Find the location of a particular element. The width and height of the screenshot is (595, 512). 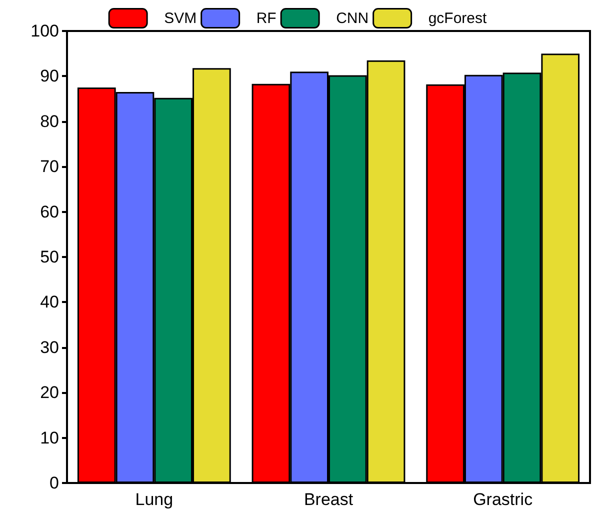

y-tick-label: 50 is located at coordinates (49, 257).